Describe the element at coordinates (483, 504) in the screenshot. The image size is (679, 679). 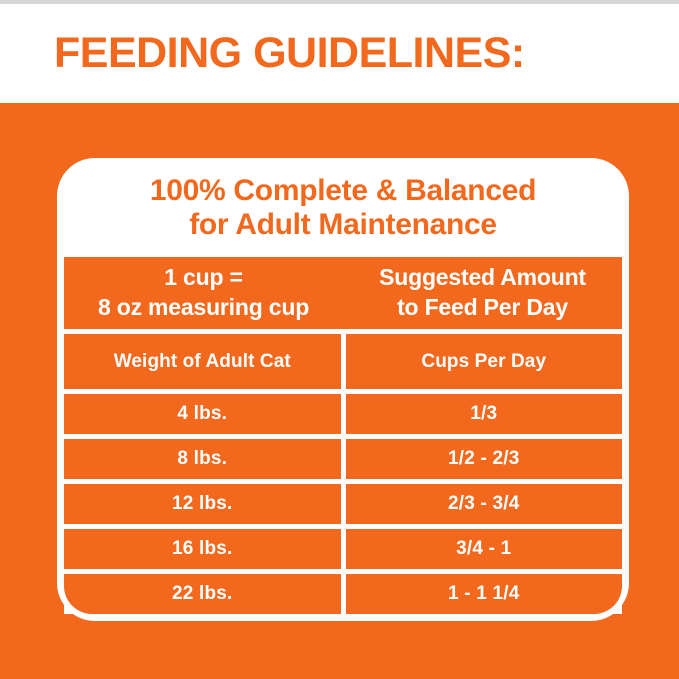
I see `cups-cell: 2/3 - 3/4` at that location.